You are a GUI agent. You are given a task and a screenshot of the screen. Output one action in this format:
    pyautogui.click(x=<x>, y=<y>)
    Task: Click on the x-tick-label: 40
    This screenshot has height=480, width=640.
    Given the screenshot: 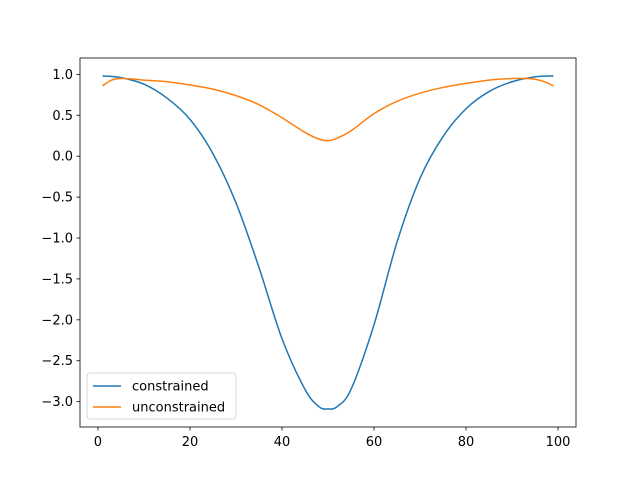 What is the action you would take?
    pyautogui.click(x=282, y=442)
    